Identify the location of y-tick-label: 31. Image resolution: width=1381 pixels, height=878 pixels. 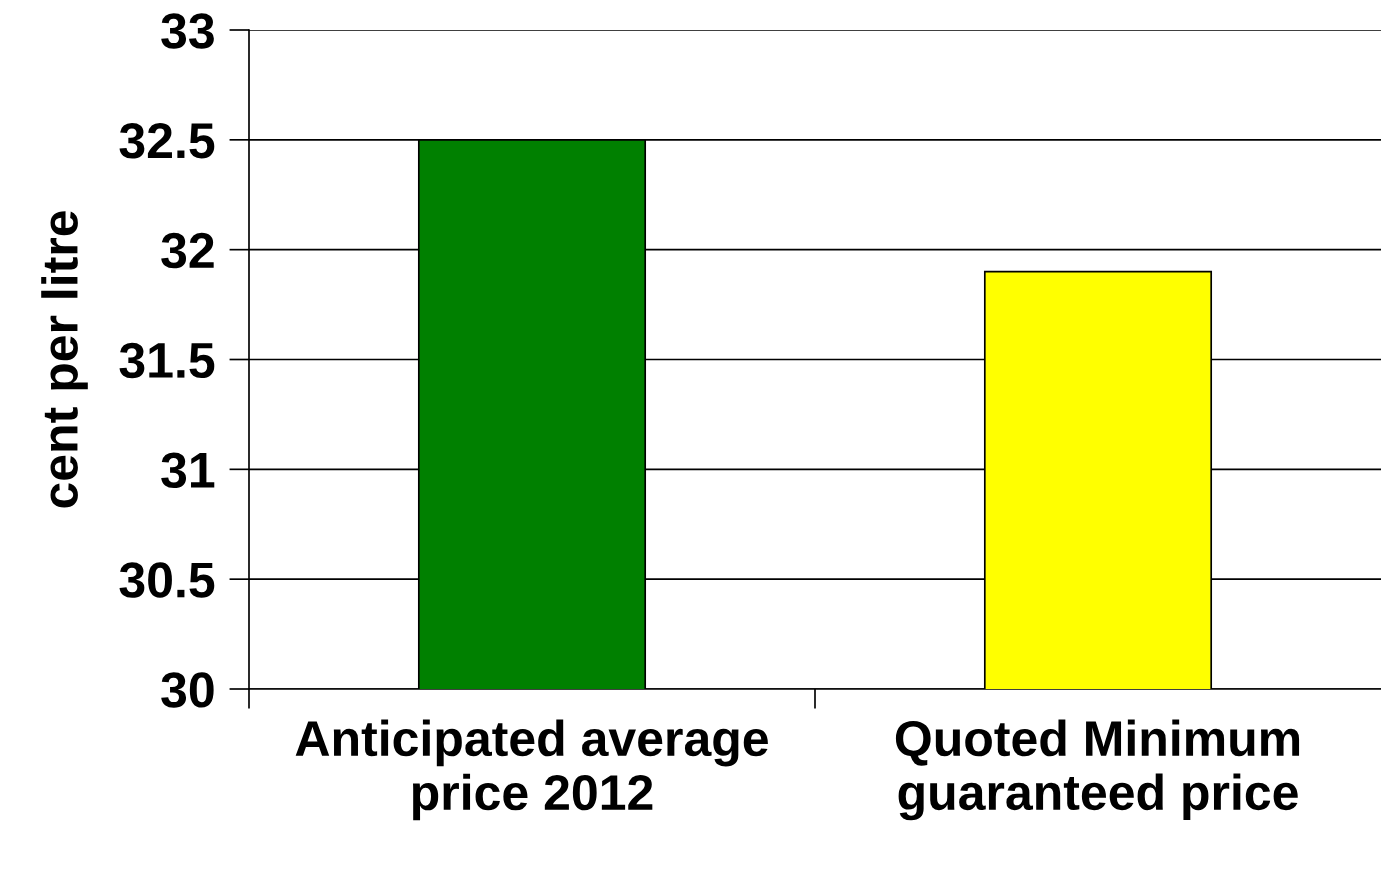
(188, 470).